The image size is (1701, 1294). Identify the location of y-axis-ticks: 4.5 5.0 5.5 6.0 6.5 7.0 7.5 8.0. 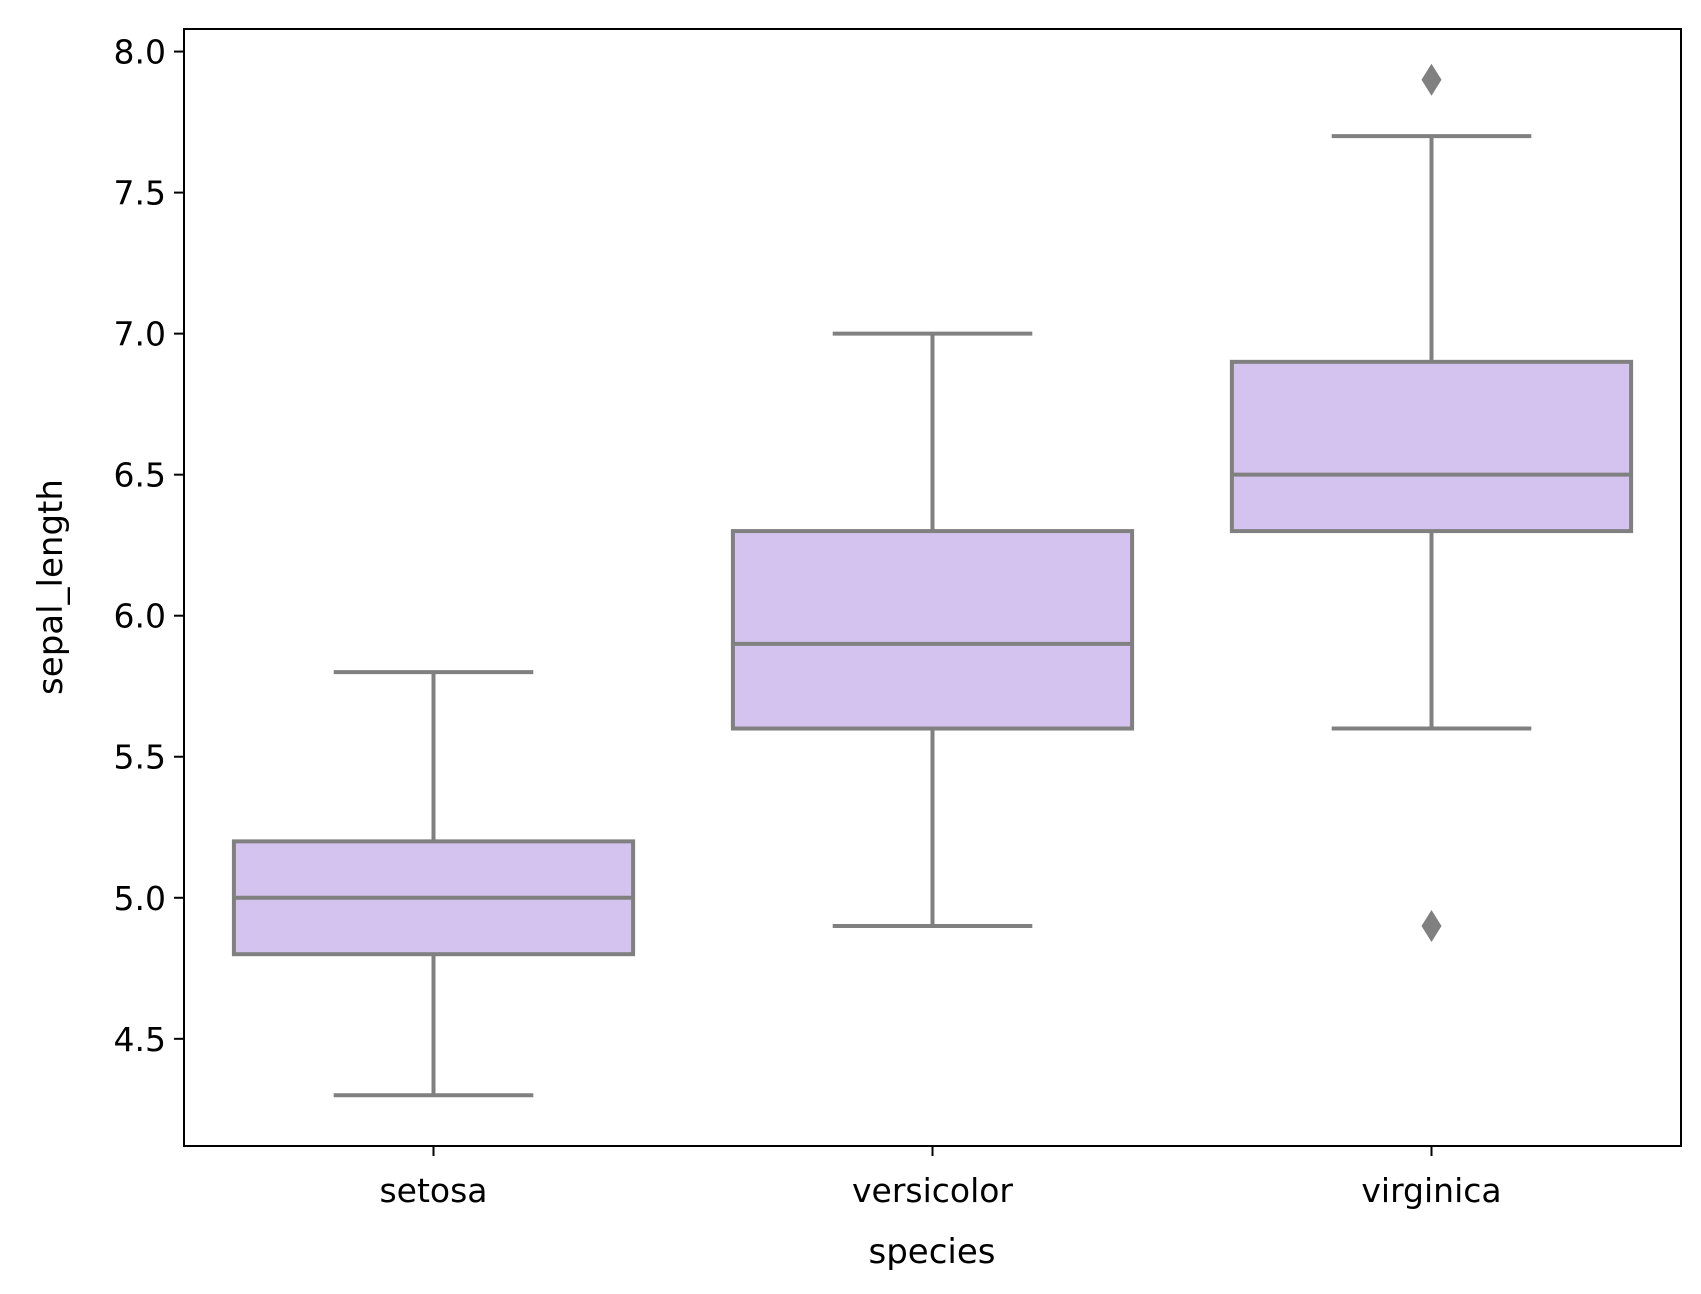
(149, 546).